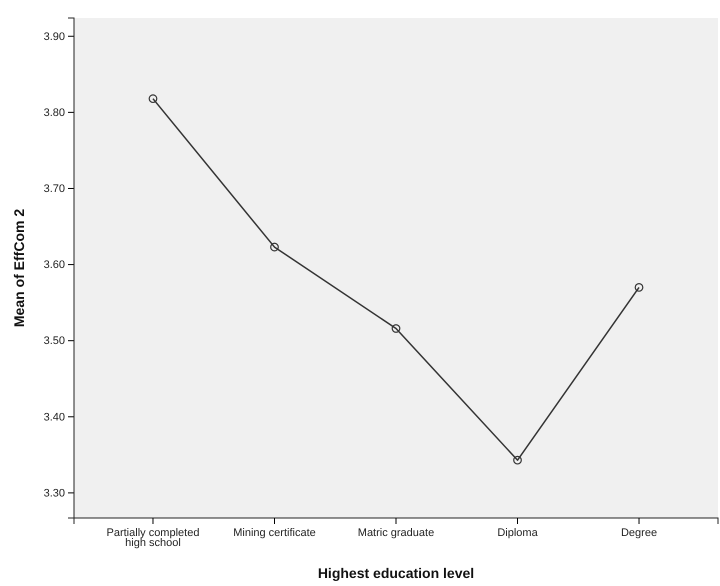  Describe the element at coordinates (396, 533) in the screenshot. I see `x-tick-label: Matric graduate` at that location.